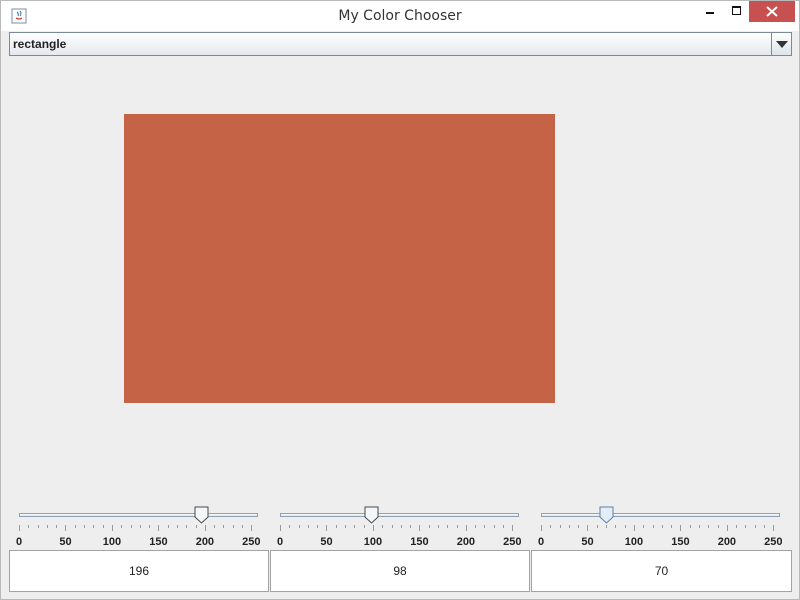 The image size is (800, 600). I want to click on close-button, so click(772, 11).